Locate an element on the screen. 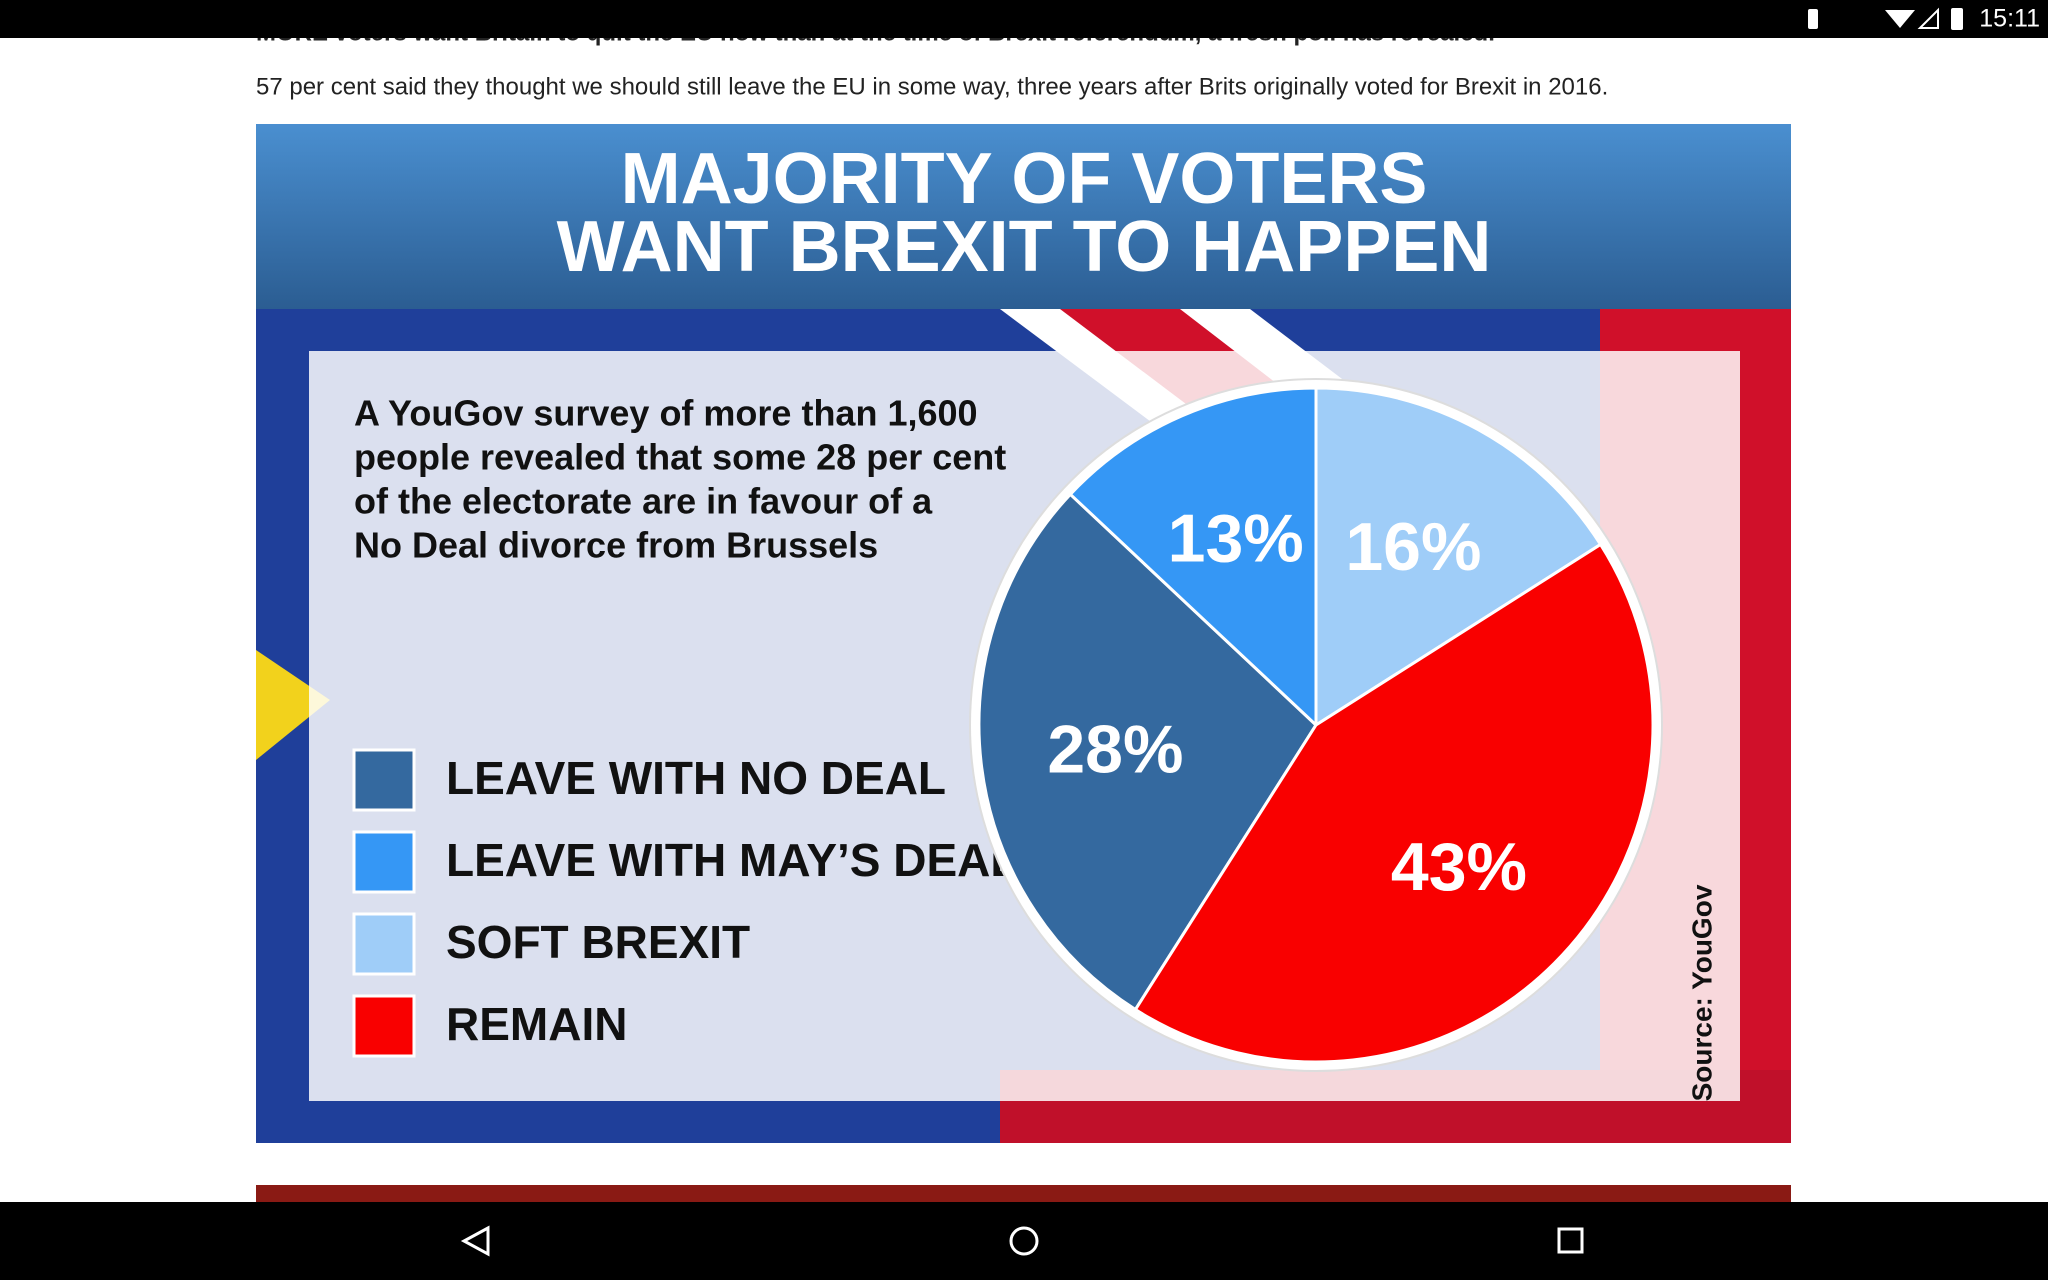 The height and width of the screenshot is (1280, 2048). status-bar is located at coordinates (1024, 19).